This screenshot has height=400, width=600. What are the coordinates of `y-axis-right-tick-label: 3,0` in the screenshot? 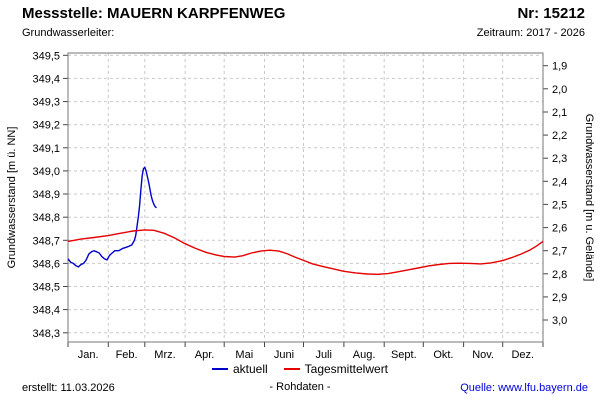 It's located at (559, 321).